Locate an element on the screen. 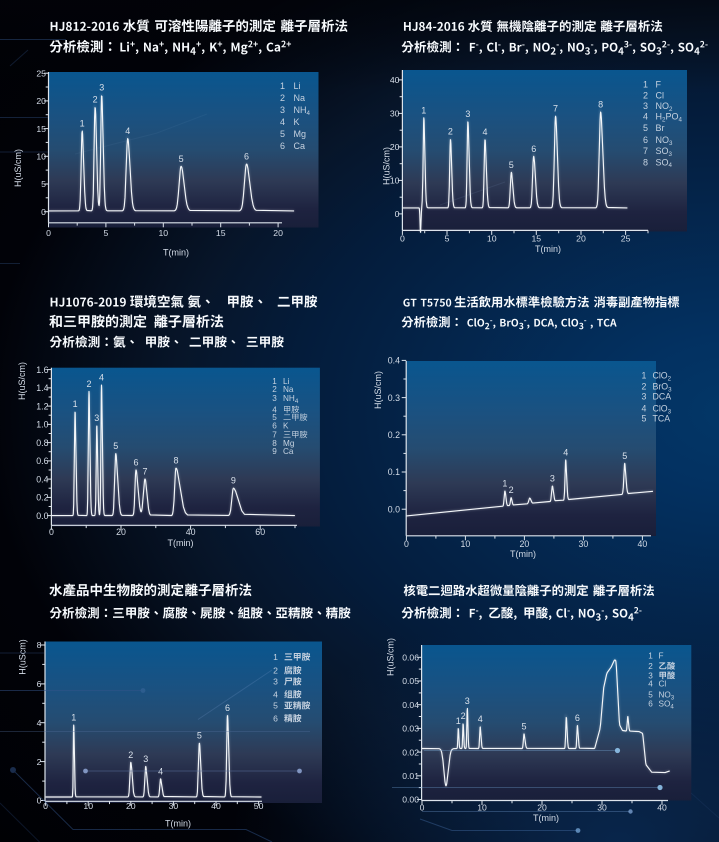 The width and height of the screenshot is (719, 842). svg-text: Na is located at coordinates (288, 389).